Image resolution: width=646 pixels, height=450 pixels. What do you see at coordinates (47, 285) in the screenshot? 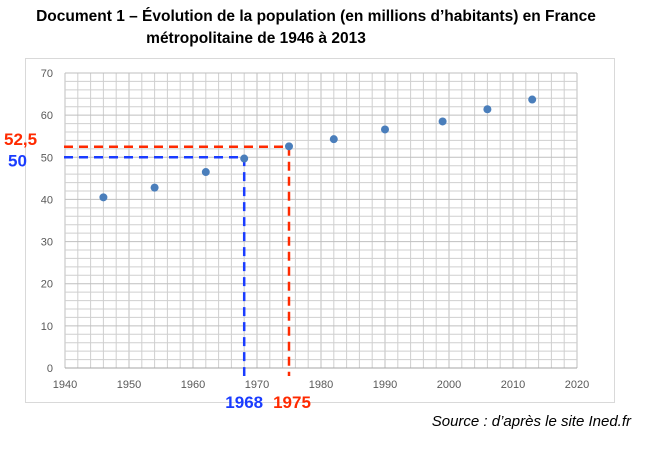
I see `y-tick-label: 20` at bounding box center [47, 285].